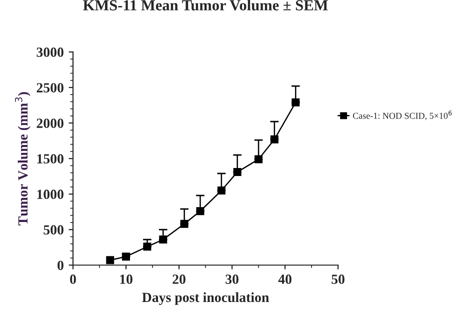 The image size is (465, 331). Describe the element at coordinates (54, 230) in the screenshot. I see `y-tick-label: 500` at that location.